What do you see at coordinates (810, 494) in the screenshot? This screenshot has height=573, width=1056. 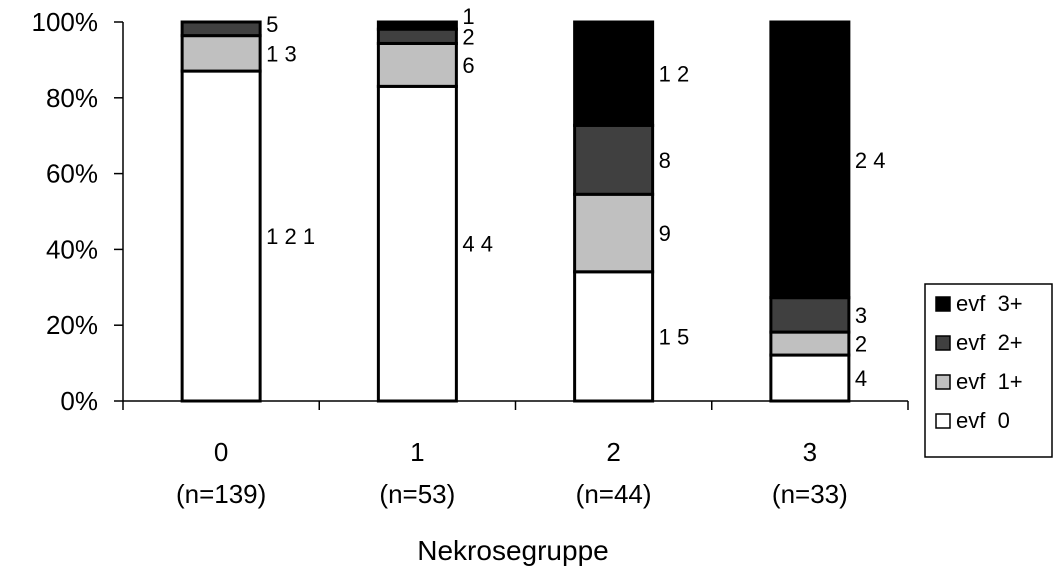 I see `x-count-label-3: (n=33)` at bounding box center [810, 494].